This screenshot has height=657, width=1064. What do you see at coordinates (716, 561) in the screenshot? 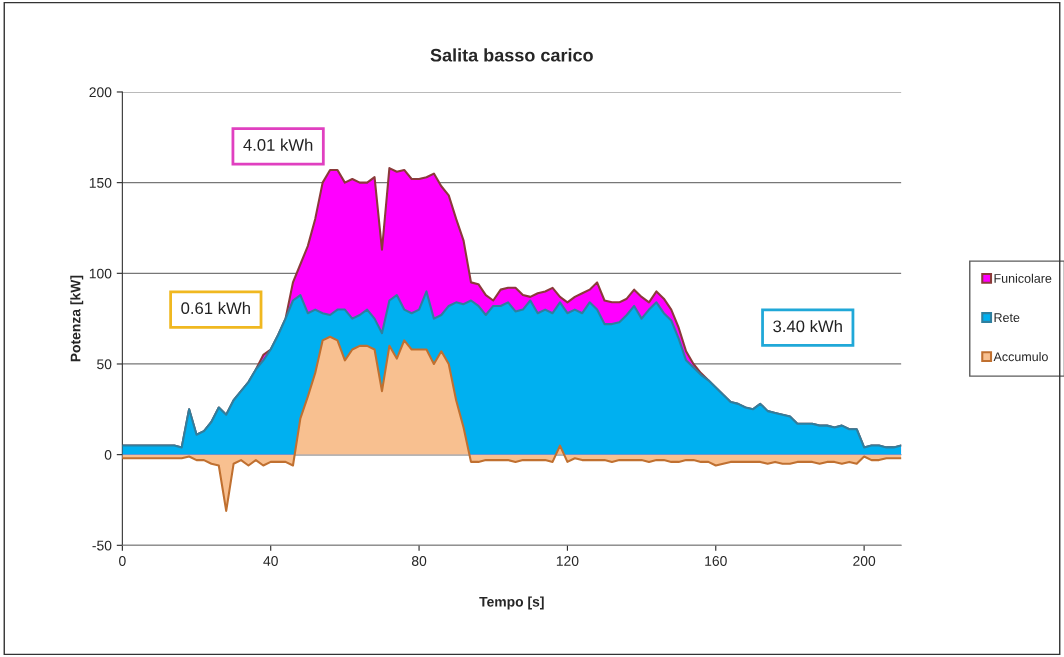
I see `x-tick-label: 160` at bounding box center [716, 561].